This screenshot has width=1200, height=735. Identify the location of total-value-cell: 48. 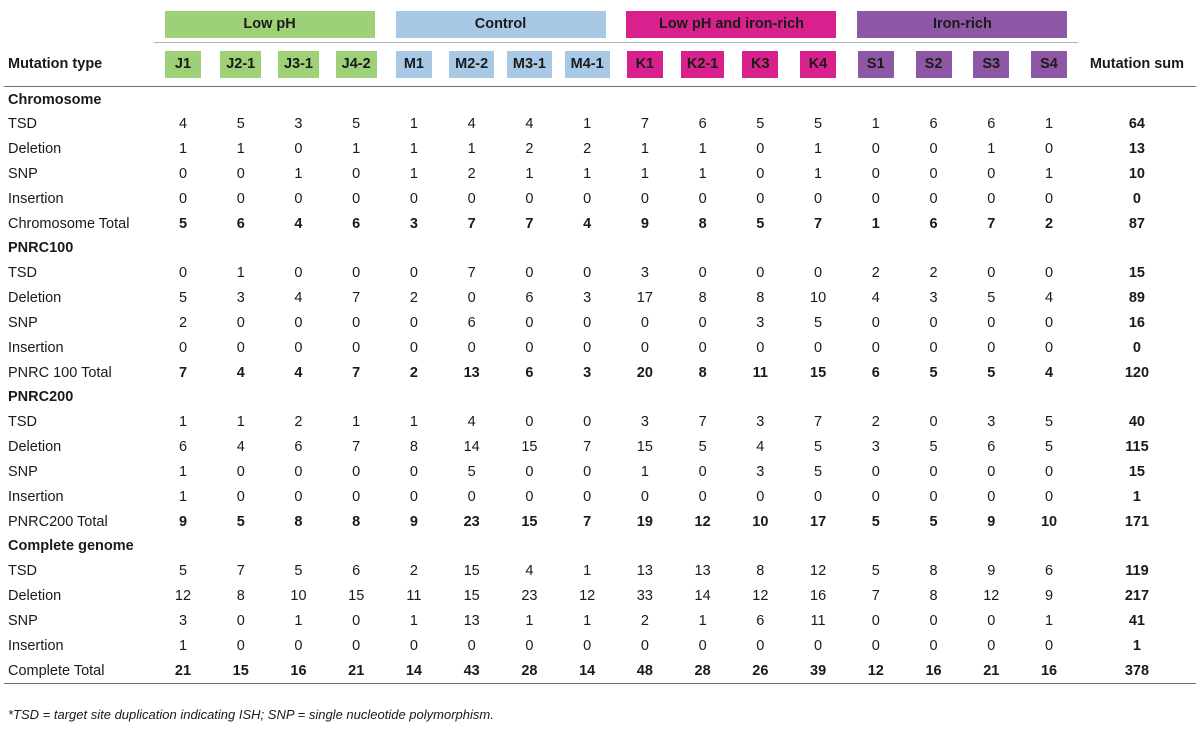
(645, 671).